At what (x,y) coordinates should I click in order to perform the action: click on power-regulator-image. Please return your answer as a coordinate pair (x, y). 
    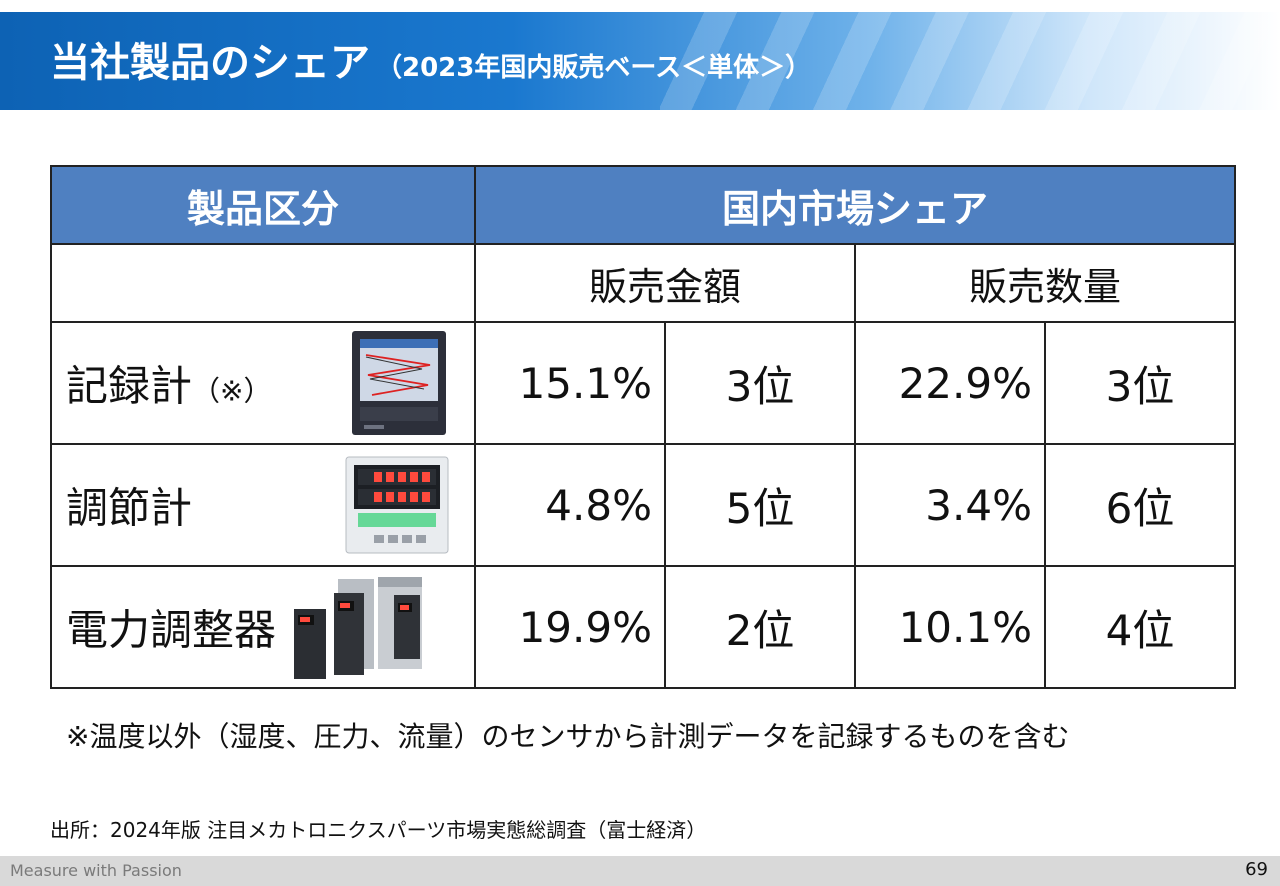
    Looking at the image, I should click on (358, 628).